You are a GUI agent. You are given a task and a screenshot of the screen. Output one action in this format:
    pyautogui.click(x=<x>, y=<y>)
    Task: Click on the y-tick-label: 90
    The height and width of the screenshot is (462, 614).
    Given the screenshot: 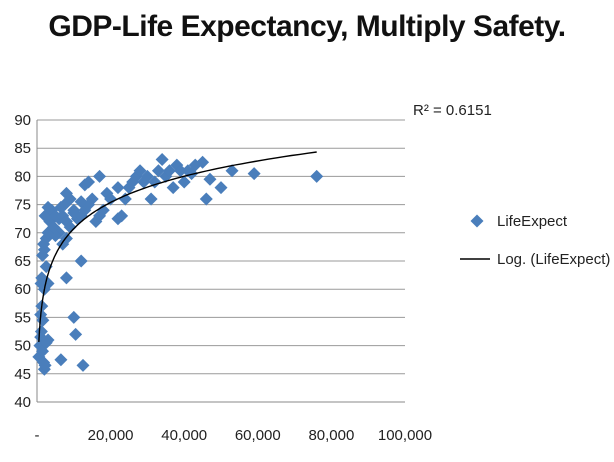 What is the action you would take?
    pyautogui.click(x=22, y=120)
    